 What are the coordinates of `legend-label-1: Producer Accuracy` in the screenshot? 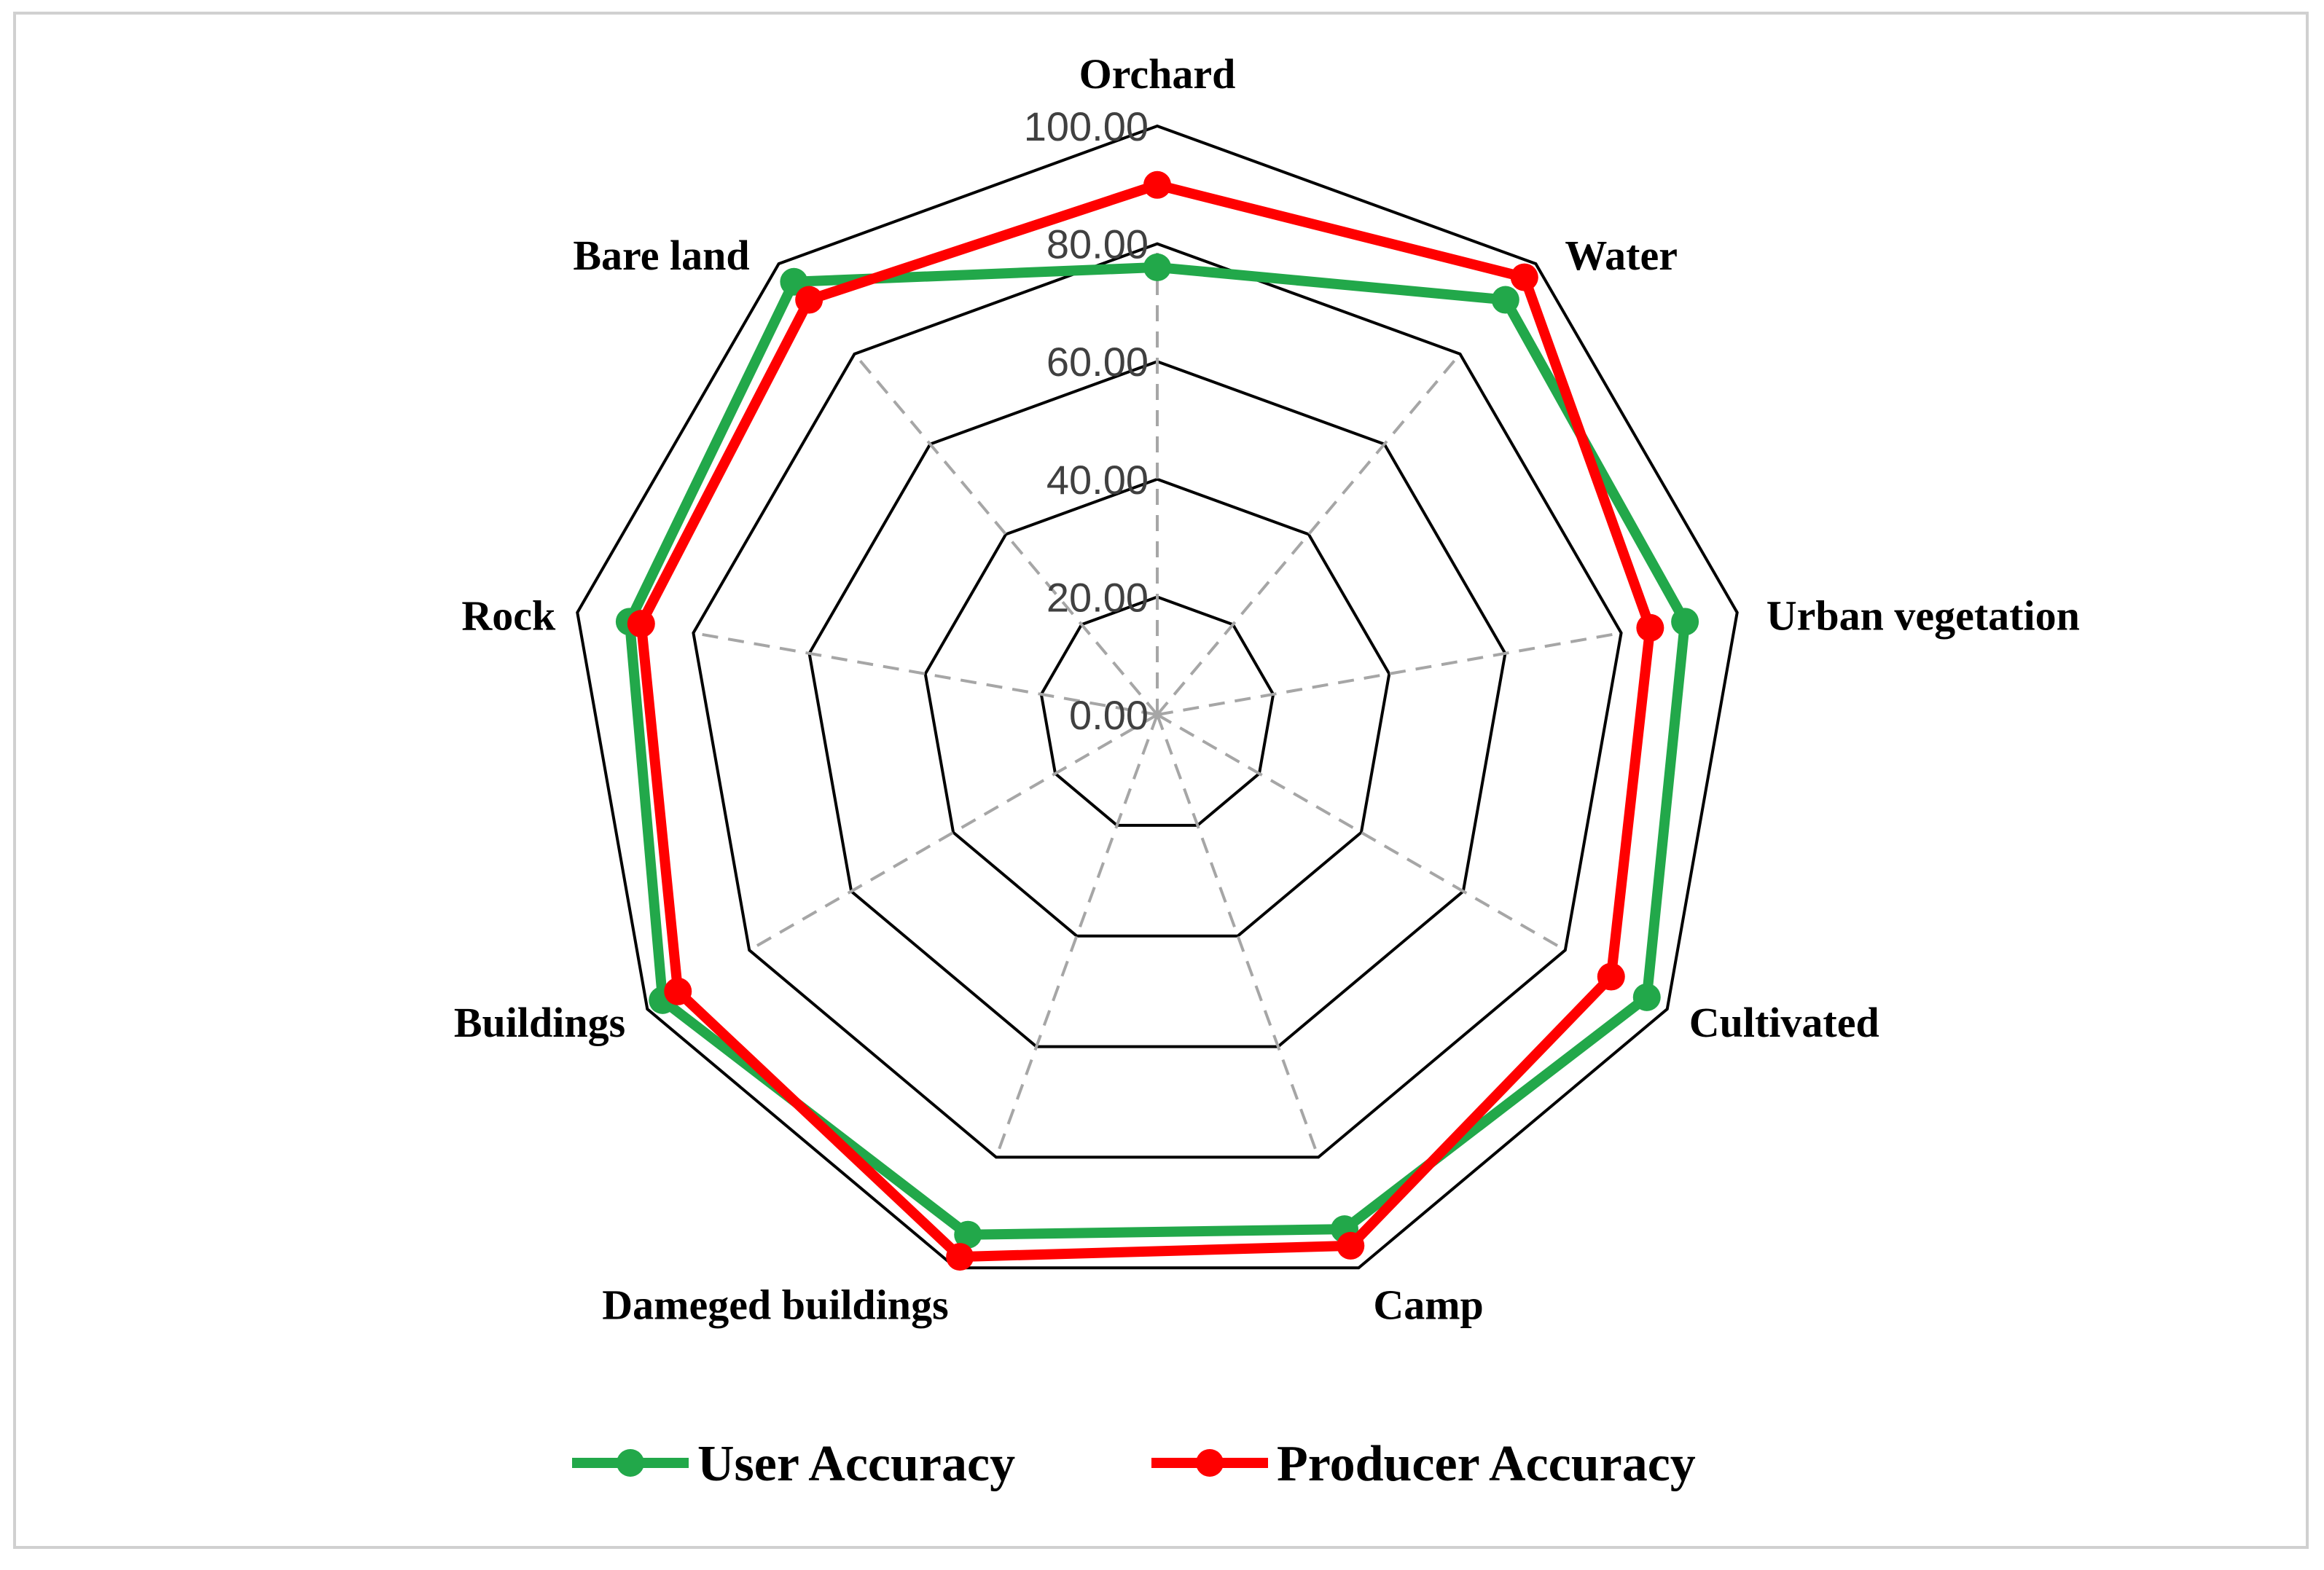 It's located at (1486, 1464).